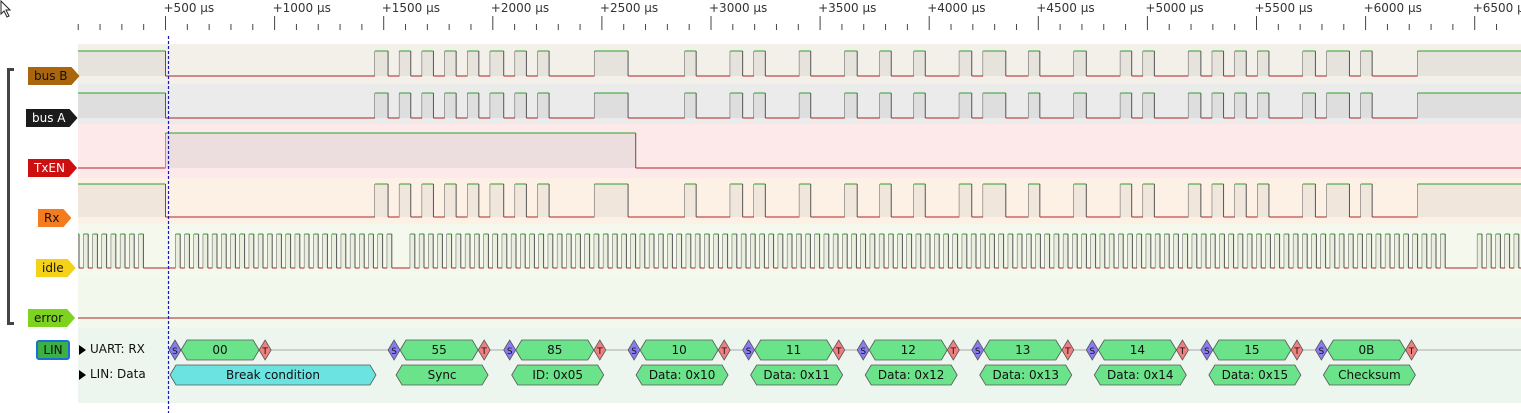  Describe the element at coordinates (787, 23) in the screenshot. I see `ruler-ticks` at that location.